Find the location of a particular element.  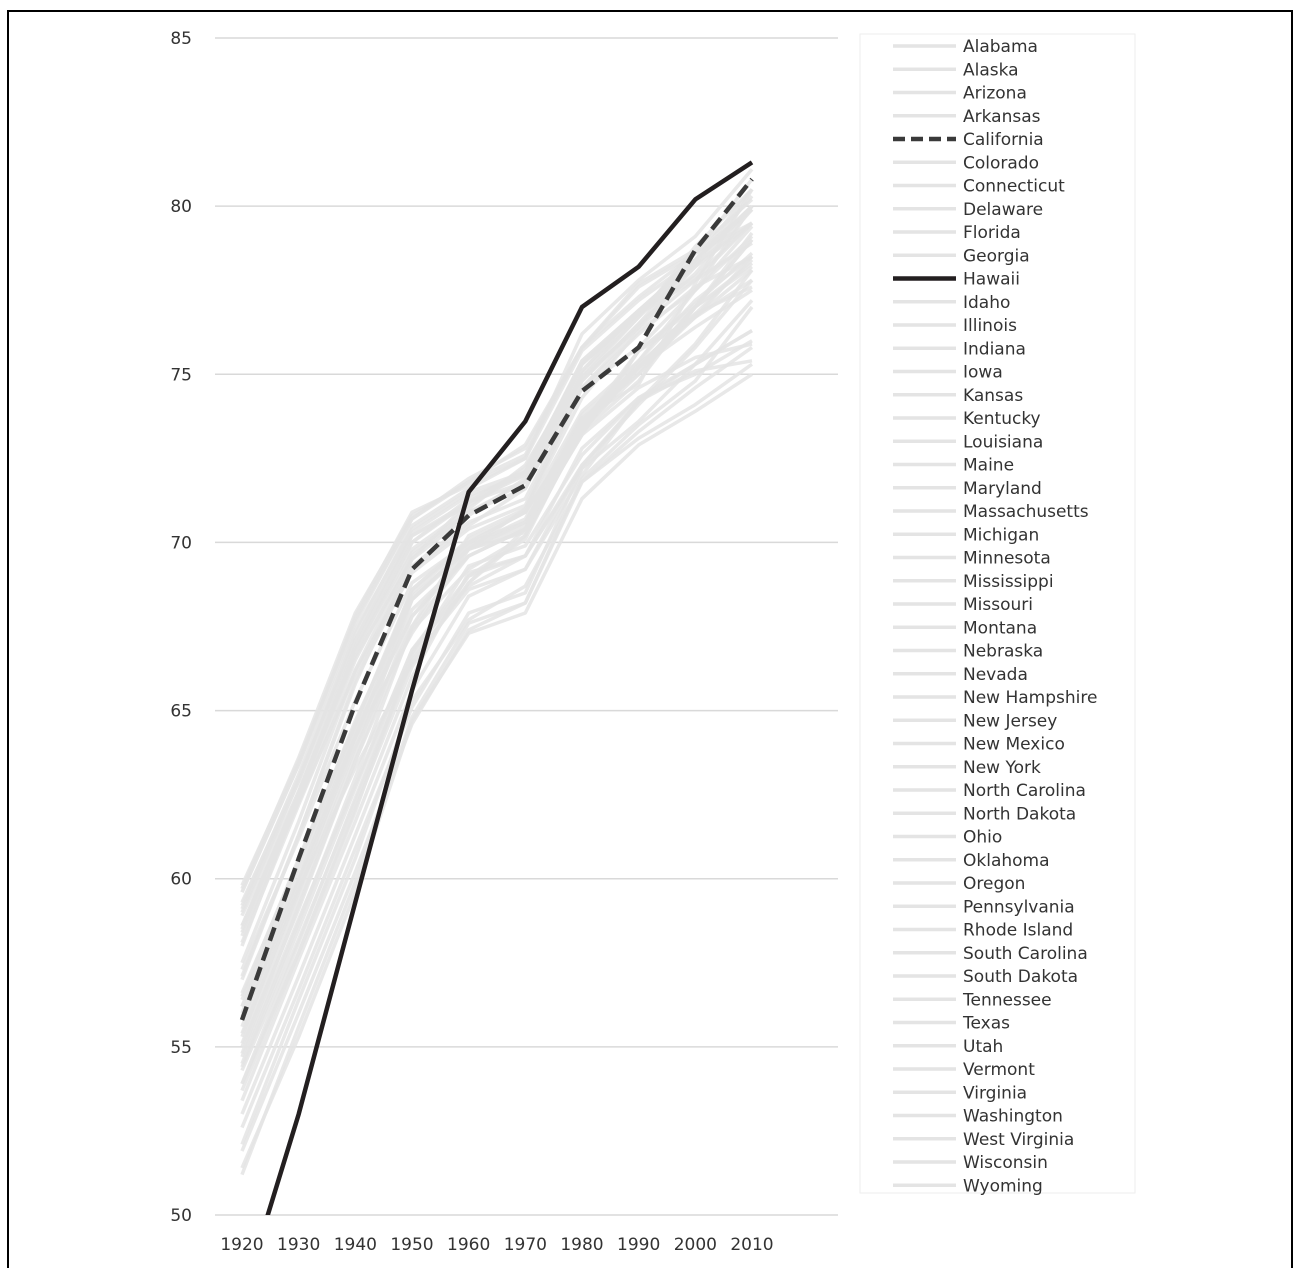

legend-label-tennessee: Tennessee is located at coordinates (1007, 1000).